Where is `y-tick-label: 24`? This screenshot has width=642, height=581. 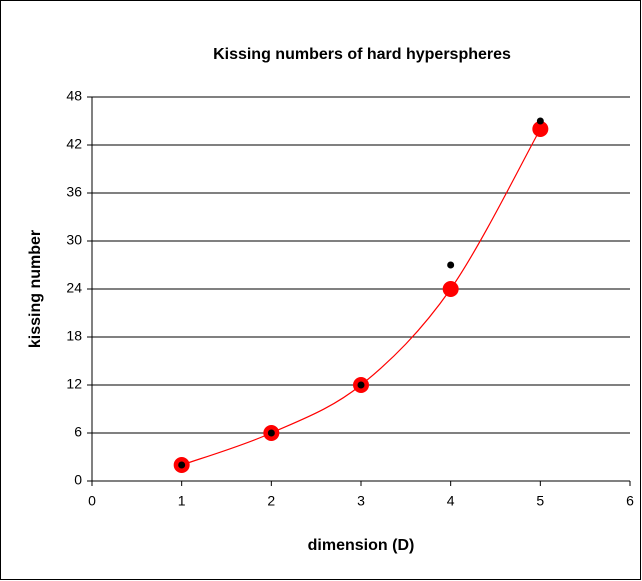
y-tick-label: 24 is located at coordinates (74, 288).